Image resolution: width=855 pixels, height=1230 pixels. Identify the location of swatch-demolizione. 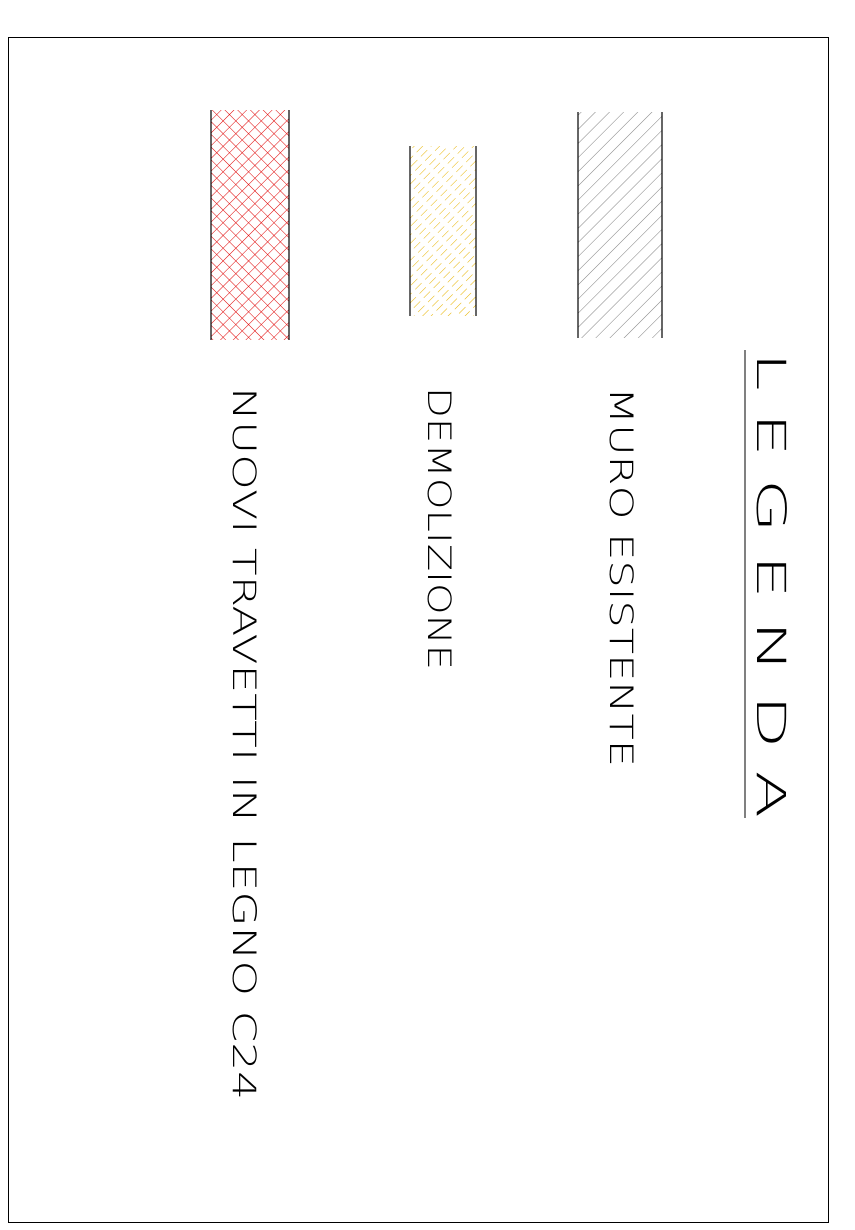
(443, 231).